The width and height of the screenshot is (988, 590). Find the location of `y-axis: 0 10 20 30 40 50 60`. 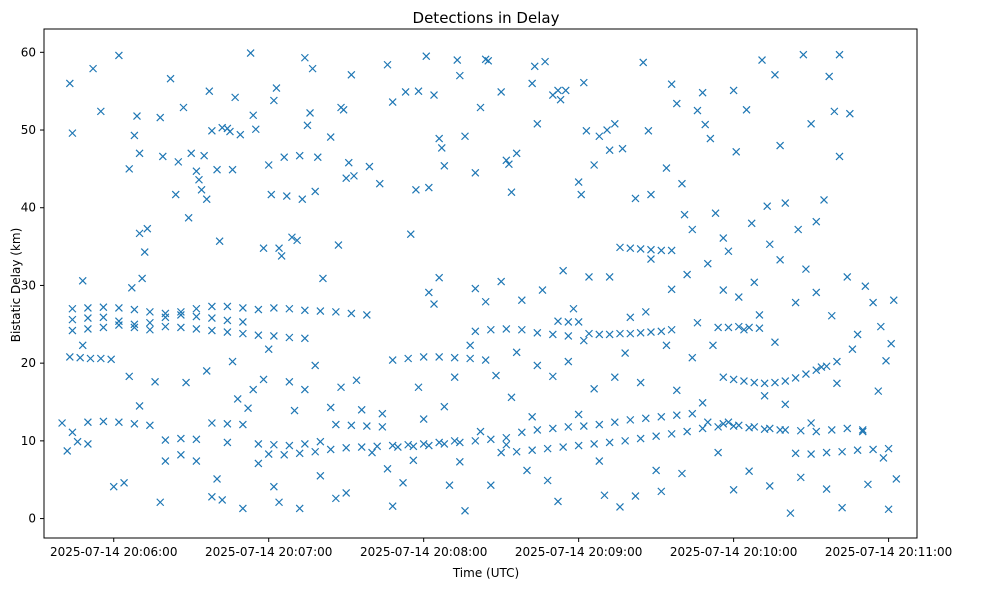

y-axis: 0 10 20 30 40 50 60 is located at coordinates (32, 285).